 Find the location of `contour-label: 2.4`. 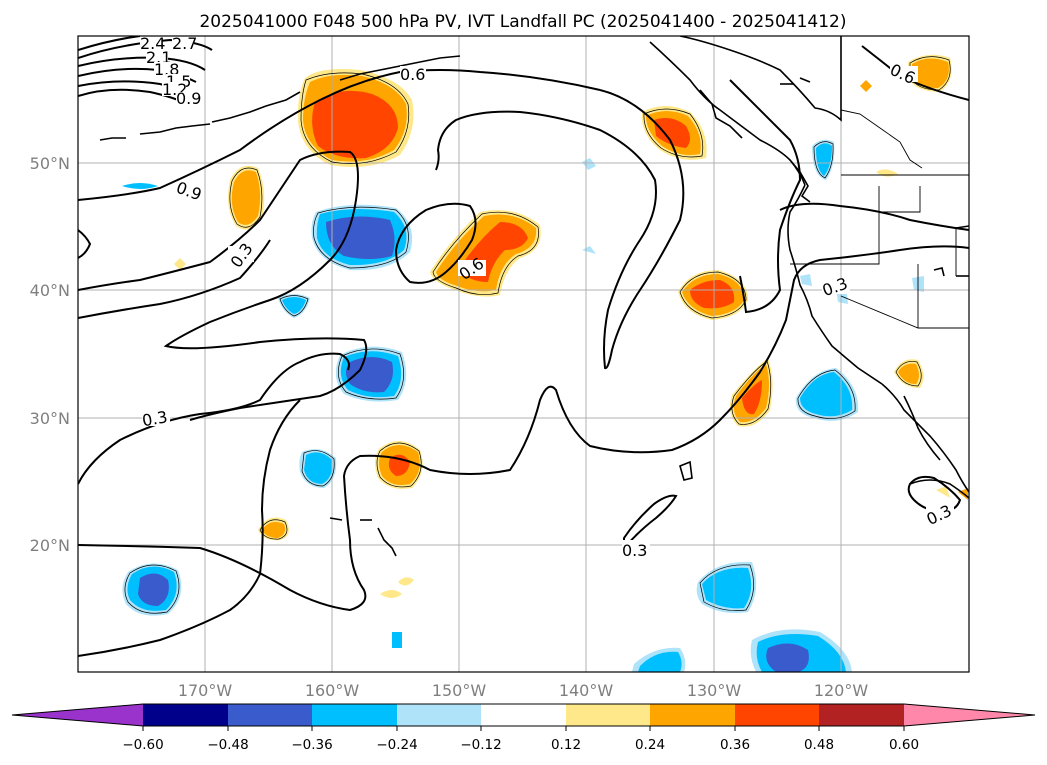

contour-label: 2.4 is located at coordinates (152, 43).